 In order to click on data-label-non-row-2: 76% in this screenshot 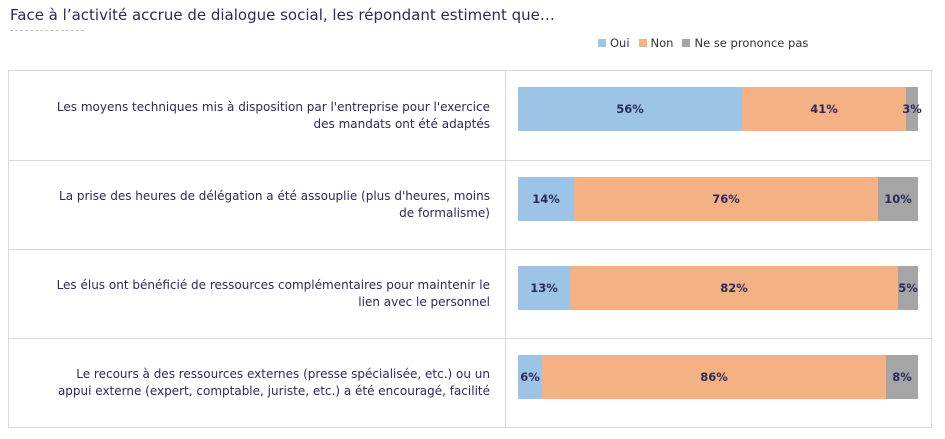, I will do `click(726, 199)`.